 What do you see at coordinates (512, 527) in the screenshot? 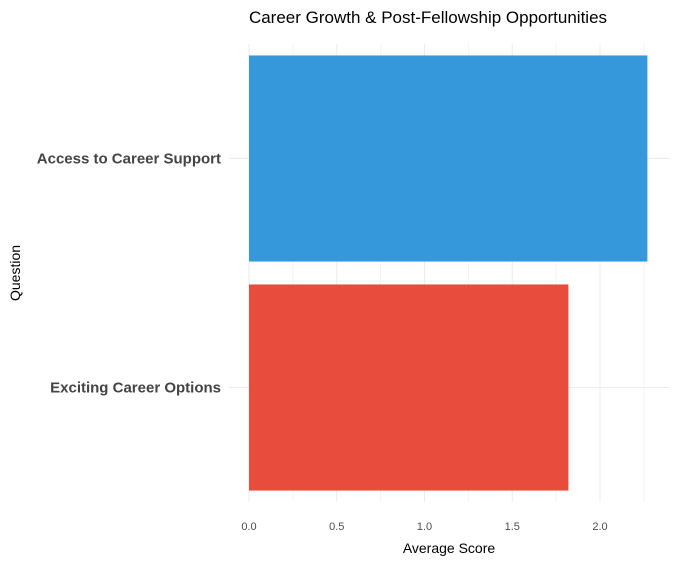
I see `x-tick-label: 1.5` at bounding box center [512, 527].